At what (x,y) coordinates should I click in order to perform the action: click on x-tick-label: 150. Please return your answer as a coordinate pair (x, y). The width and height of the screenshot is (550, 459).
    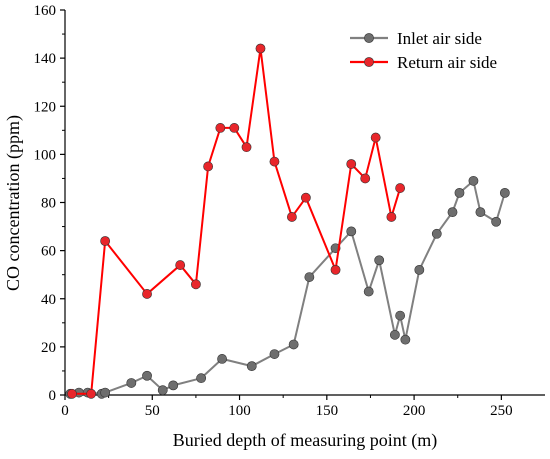
    Looking at the image, I should click on (327, 411).